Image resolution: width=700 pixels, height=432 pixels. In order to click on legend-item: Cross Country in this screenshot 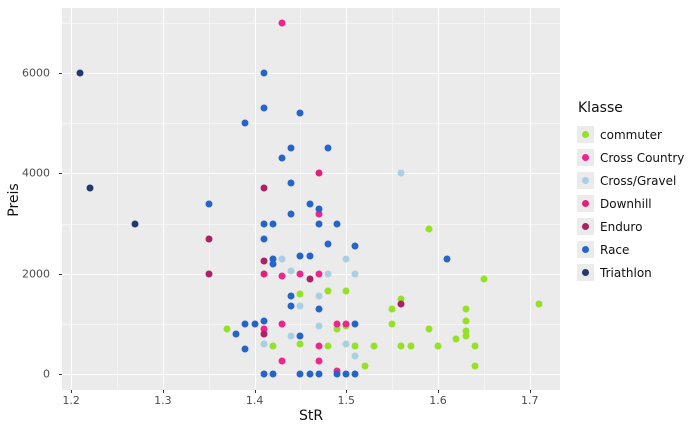, I will do `click(638, 157)`.